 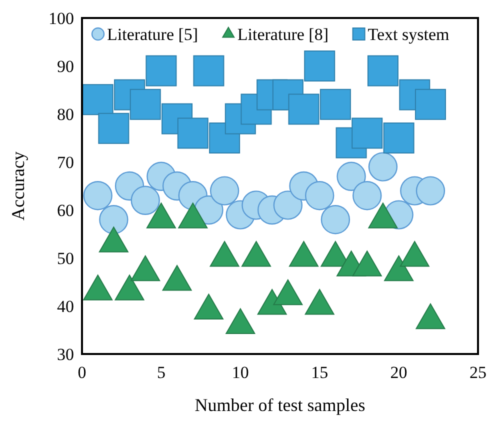 What do you see at coordinates (478, 372) in the screenshot?
I see `x-tick-label: 25` at bounding box center [478, 372].